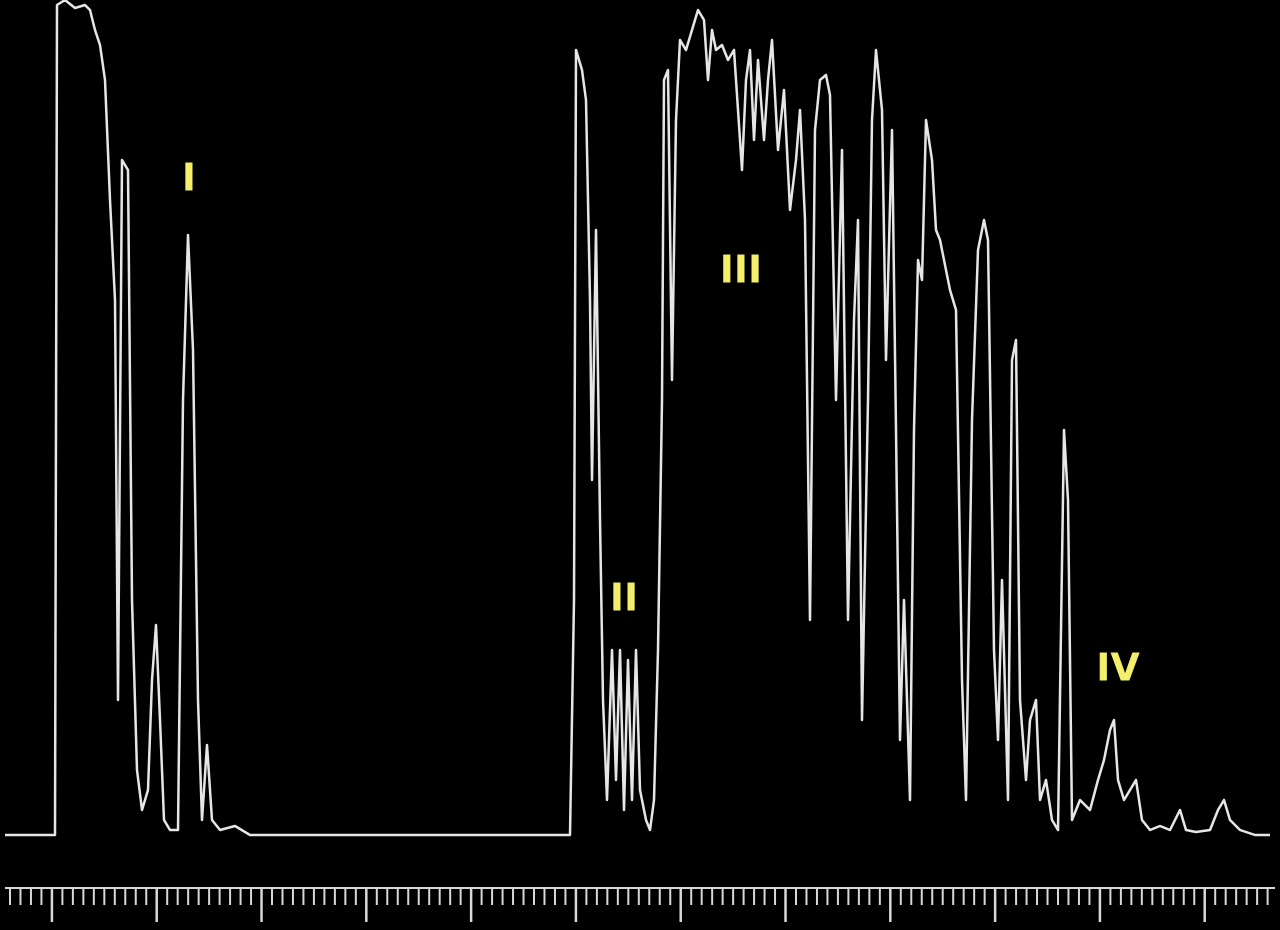  What do you see at coordinates (639, 905) in the screenshot?
I see `ruler-ticks` at bounding box center [639, 905].